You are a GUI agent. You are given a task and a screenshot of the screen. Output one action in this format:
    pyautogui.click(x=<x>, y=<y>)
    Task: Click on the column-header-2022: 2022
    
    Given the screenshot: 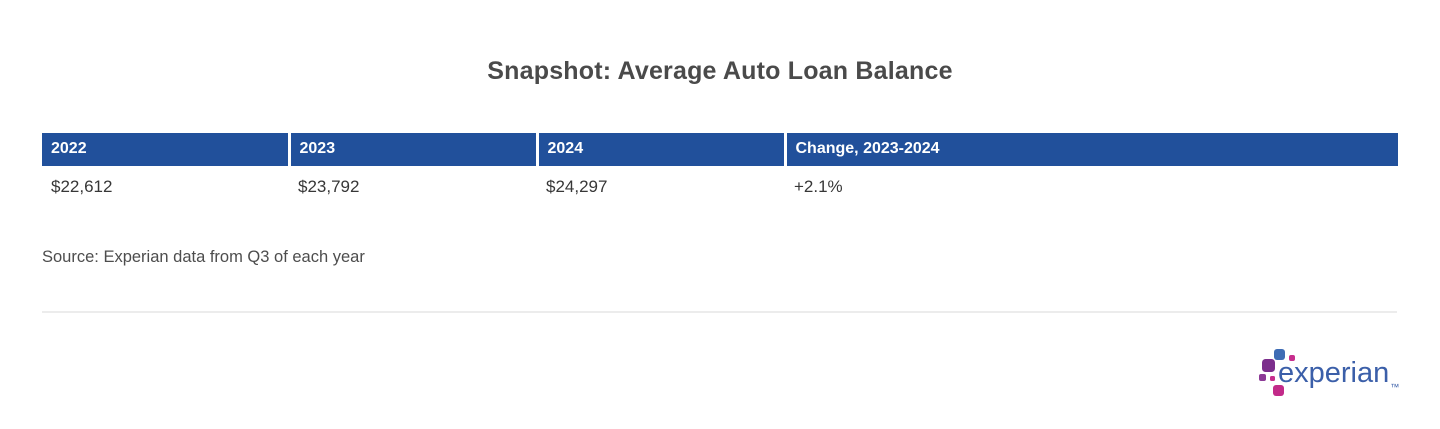 What is the action you would take?
    pyautogui.click(x=166, y=149)
    